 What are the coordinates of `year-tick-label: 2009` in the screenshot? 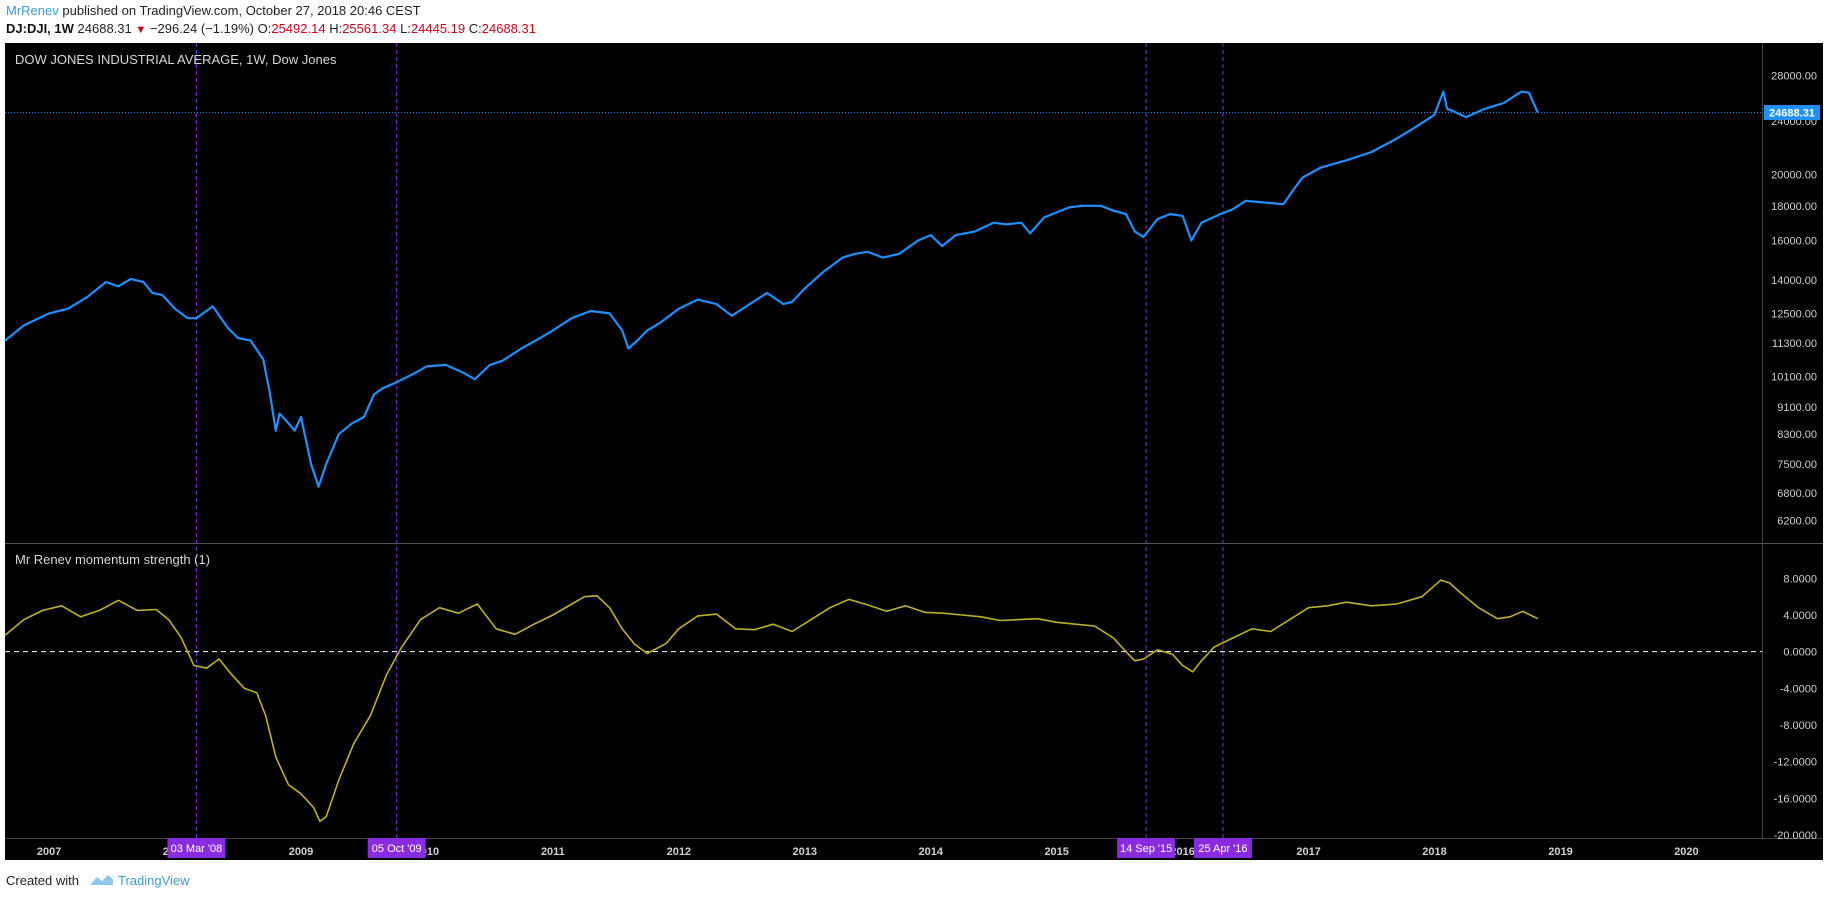 It's located at (301, 852).